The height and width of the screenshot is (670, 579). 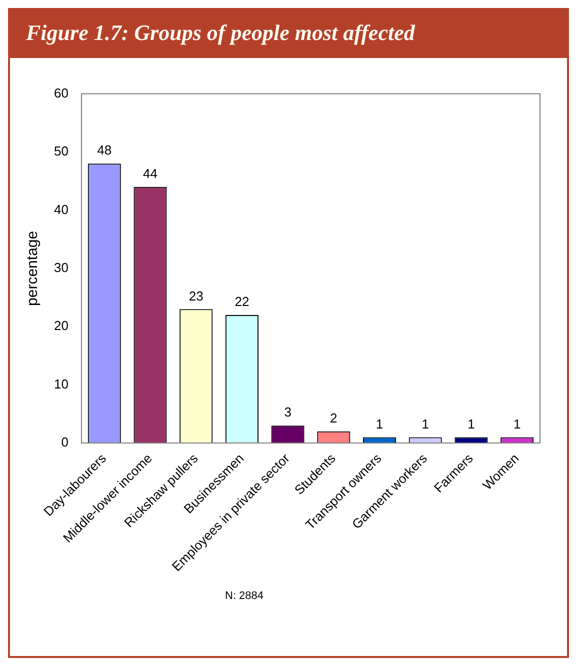 I want to click on y-tick-label: 40, so click(x=61, y=209).